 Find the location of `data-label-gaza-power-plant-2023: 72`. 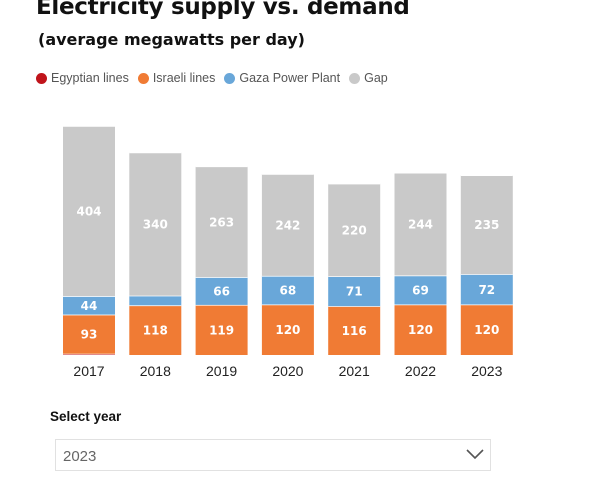

data-label-gaza-power-plant-2023: 72 is located at coordinates (486, 290).